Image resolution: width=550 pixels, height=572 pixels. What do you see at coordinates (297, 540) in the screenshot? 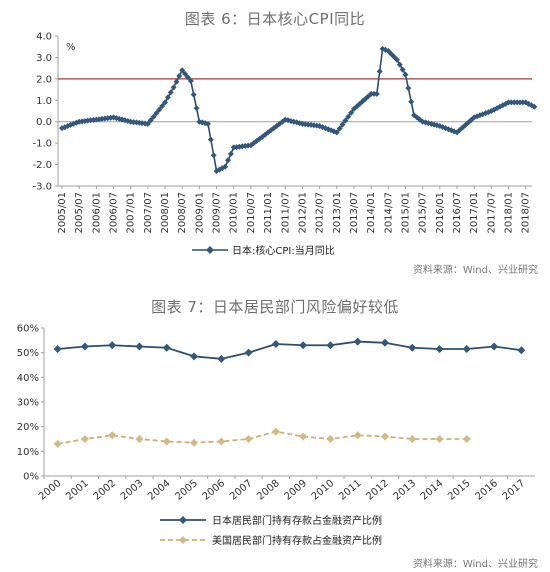
I see `legend-label-us: 美国居民部门持有存款占金融资产比例` at bounding box center [297, 540].